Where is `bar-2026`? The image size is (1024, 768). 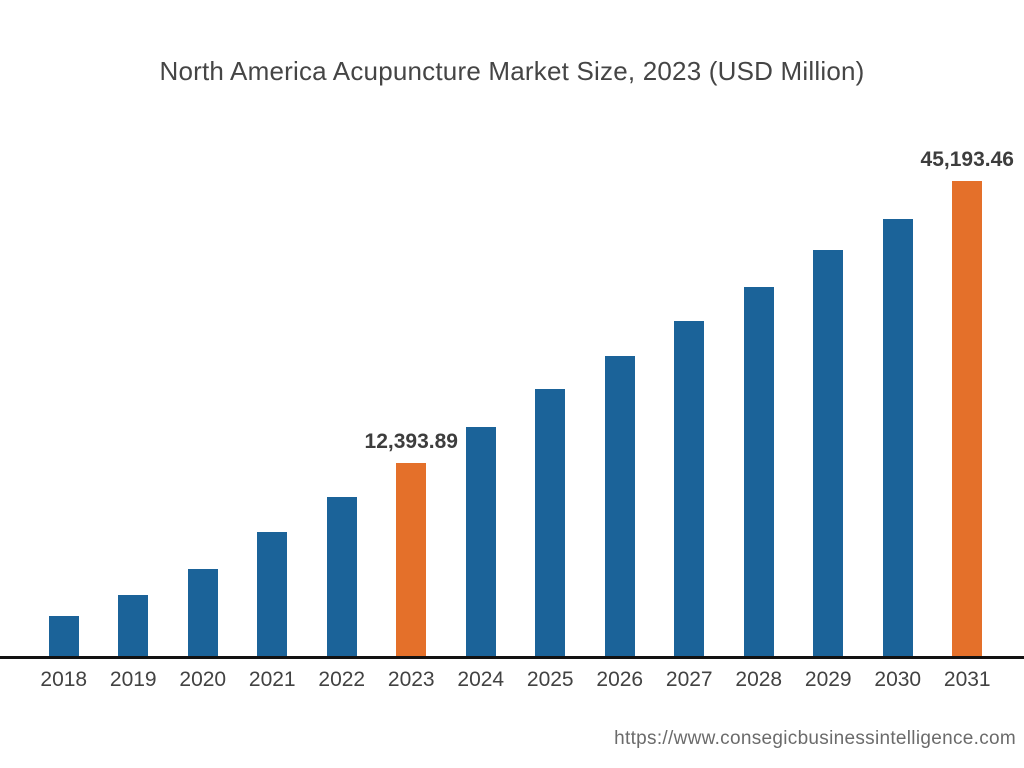
bar-2026 is located at coordinates (619, 506).